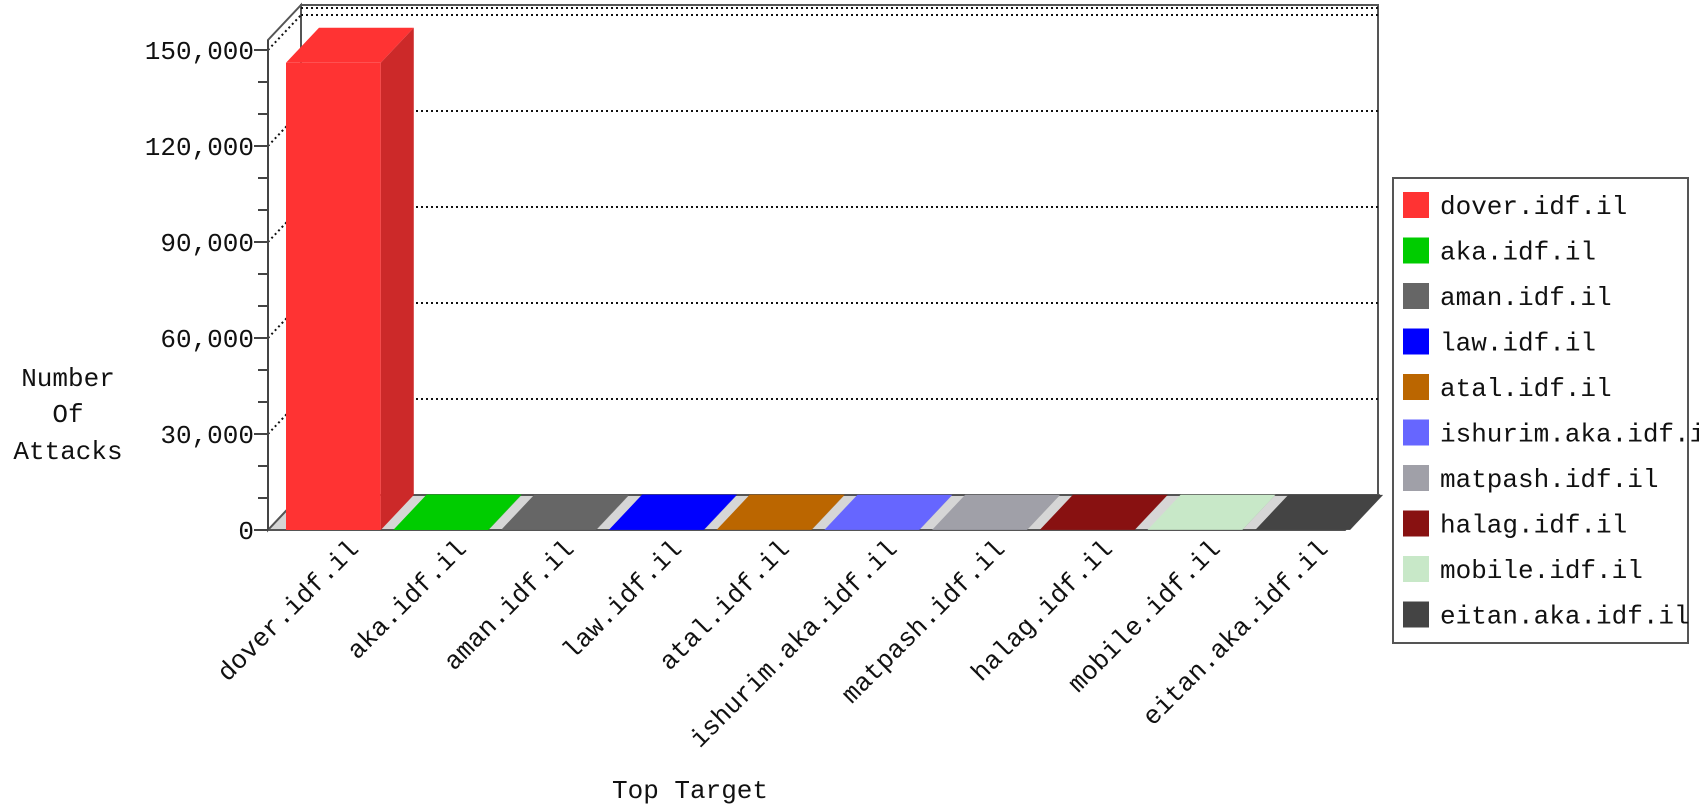 The width and height of the screenshot is (1699, 811). What do you see at coordinates (1416, 478) in the screenshot?
I see `legend-swatch-matpash.idf.il` at bounding box center [1416, 478].